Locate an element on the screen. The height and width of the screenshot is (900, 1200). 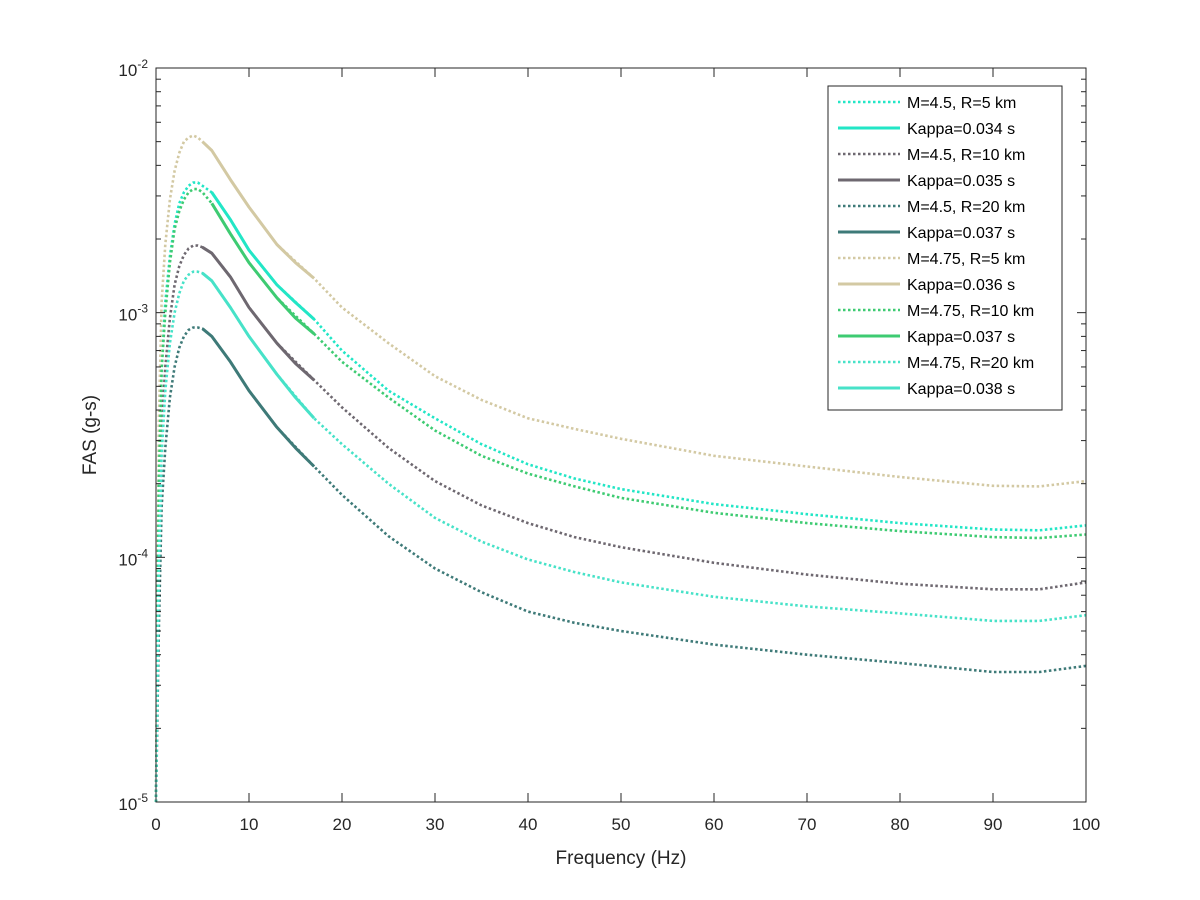
x-tick-label: 90 is located at coordinates (993, 824).